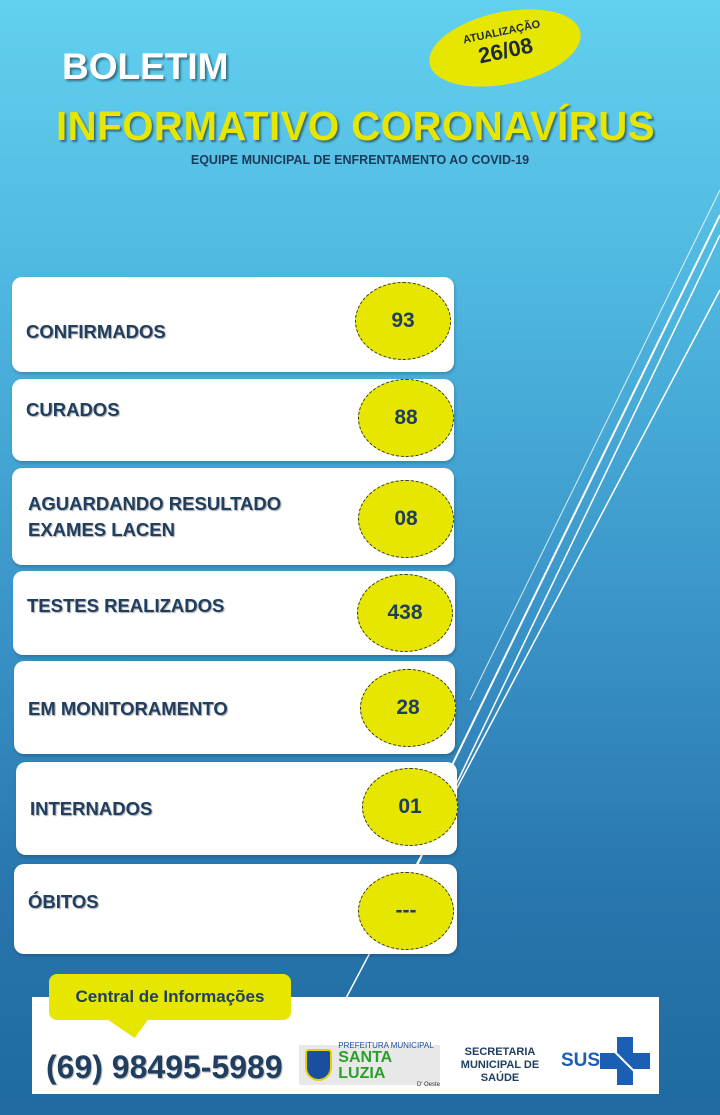 This screenshot has width=720, height=1115. Describe the element at coordinates (408, 708) in the screenshot. I see `stat-value: 28` at that location.